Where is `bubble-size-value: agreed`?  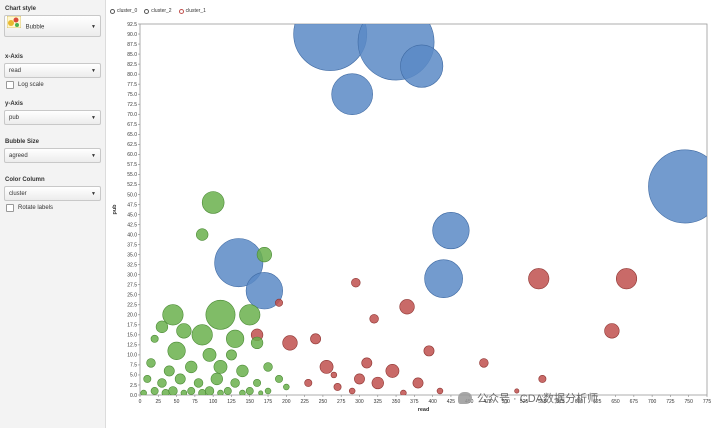 bubble-size-value: agreed is located at coordinates (18, 156).